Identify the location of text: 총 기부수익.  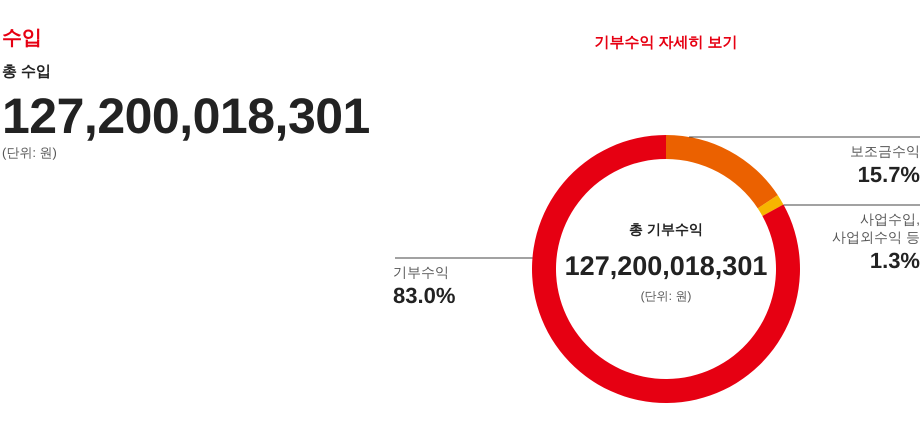
(666, 229).